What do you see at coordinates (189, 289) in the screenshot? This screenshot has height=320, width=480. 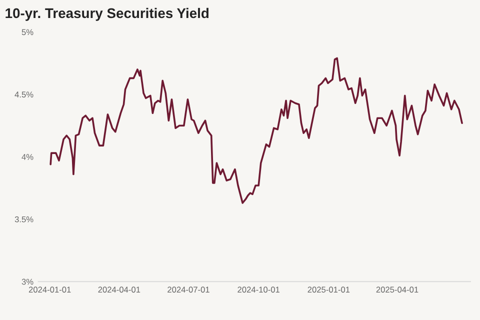 I see `x-tick-label: 2024-07-01` at bounding box center [189, 289].